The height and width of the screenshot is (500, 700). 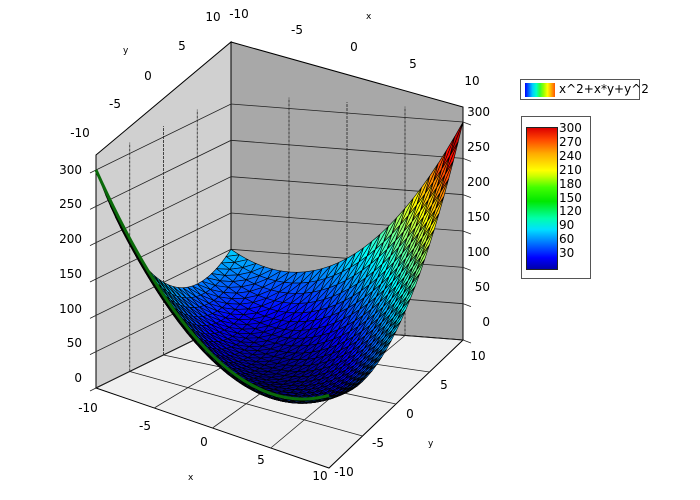 I want to click on bottom-x-axis-title: x, so click(x=191, y=478).